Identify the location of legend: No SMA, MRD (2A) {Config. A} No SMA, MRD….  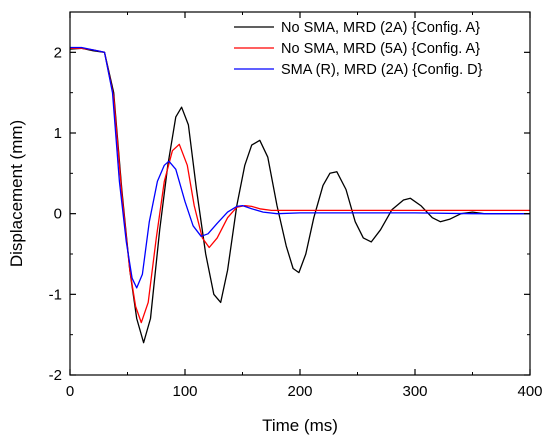
(358, 49).